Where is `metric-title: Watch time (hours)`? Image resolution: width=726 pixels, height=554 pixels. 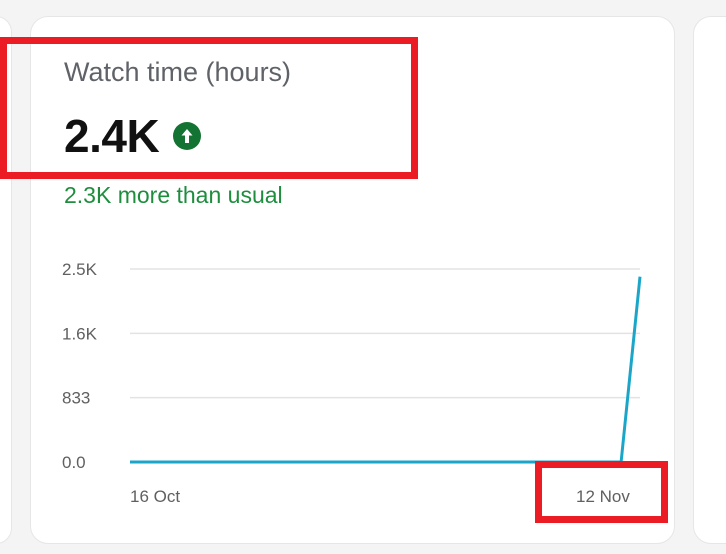 metric-title: Watch time (hours) is located at coordinates (178, 72).